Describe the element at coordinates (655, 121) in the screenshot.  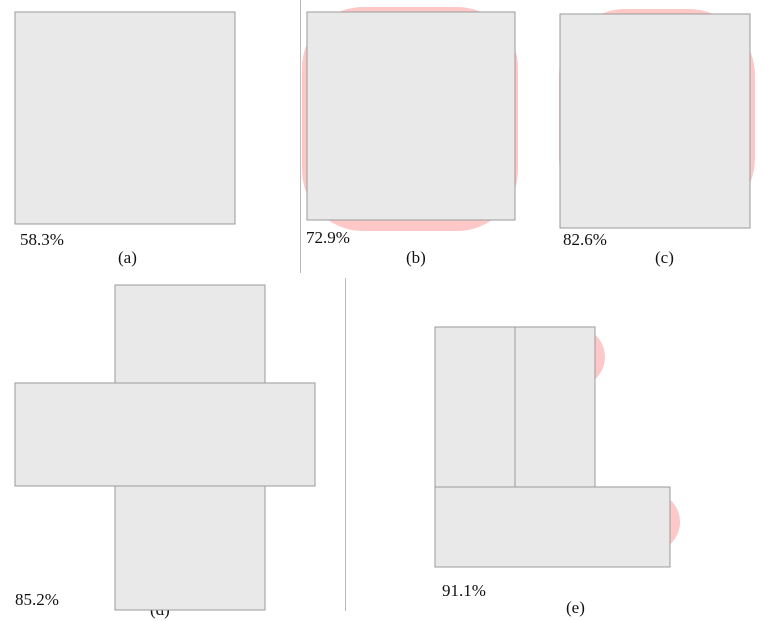
I see `floor-c` at that location.